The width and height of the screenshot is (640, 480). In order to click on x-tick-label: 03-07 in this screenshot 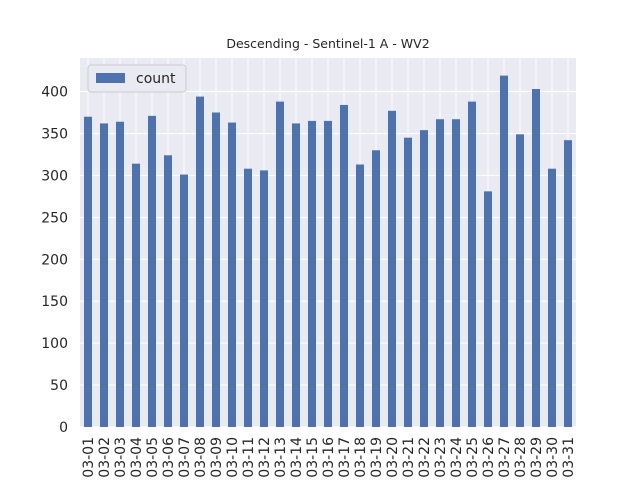, I will do `click(185, 457)`.